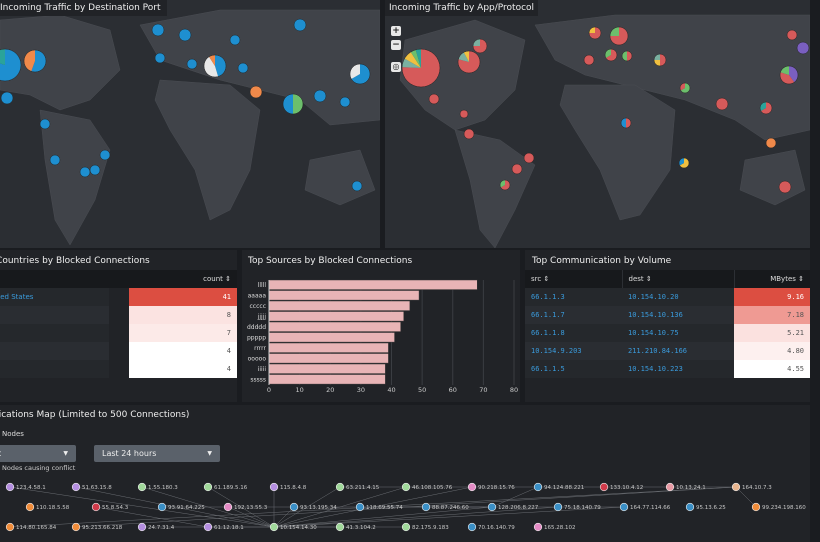 The image size is (820, 542). Describe the element at coordinates (548, 297) in the screenshot. I see `src-cell: 66.1.1.3` at that location.